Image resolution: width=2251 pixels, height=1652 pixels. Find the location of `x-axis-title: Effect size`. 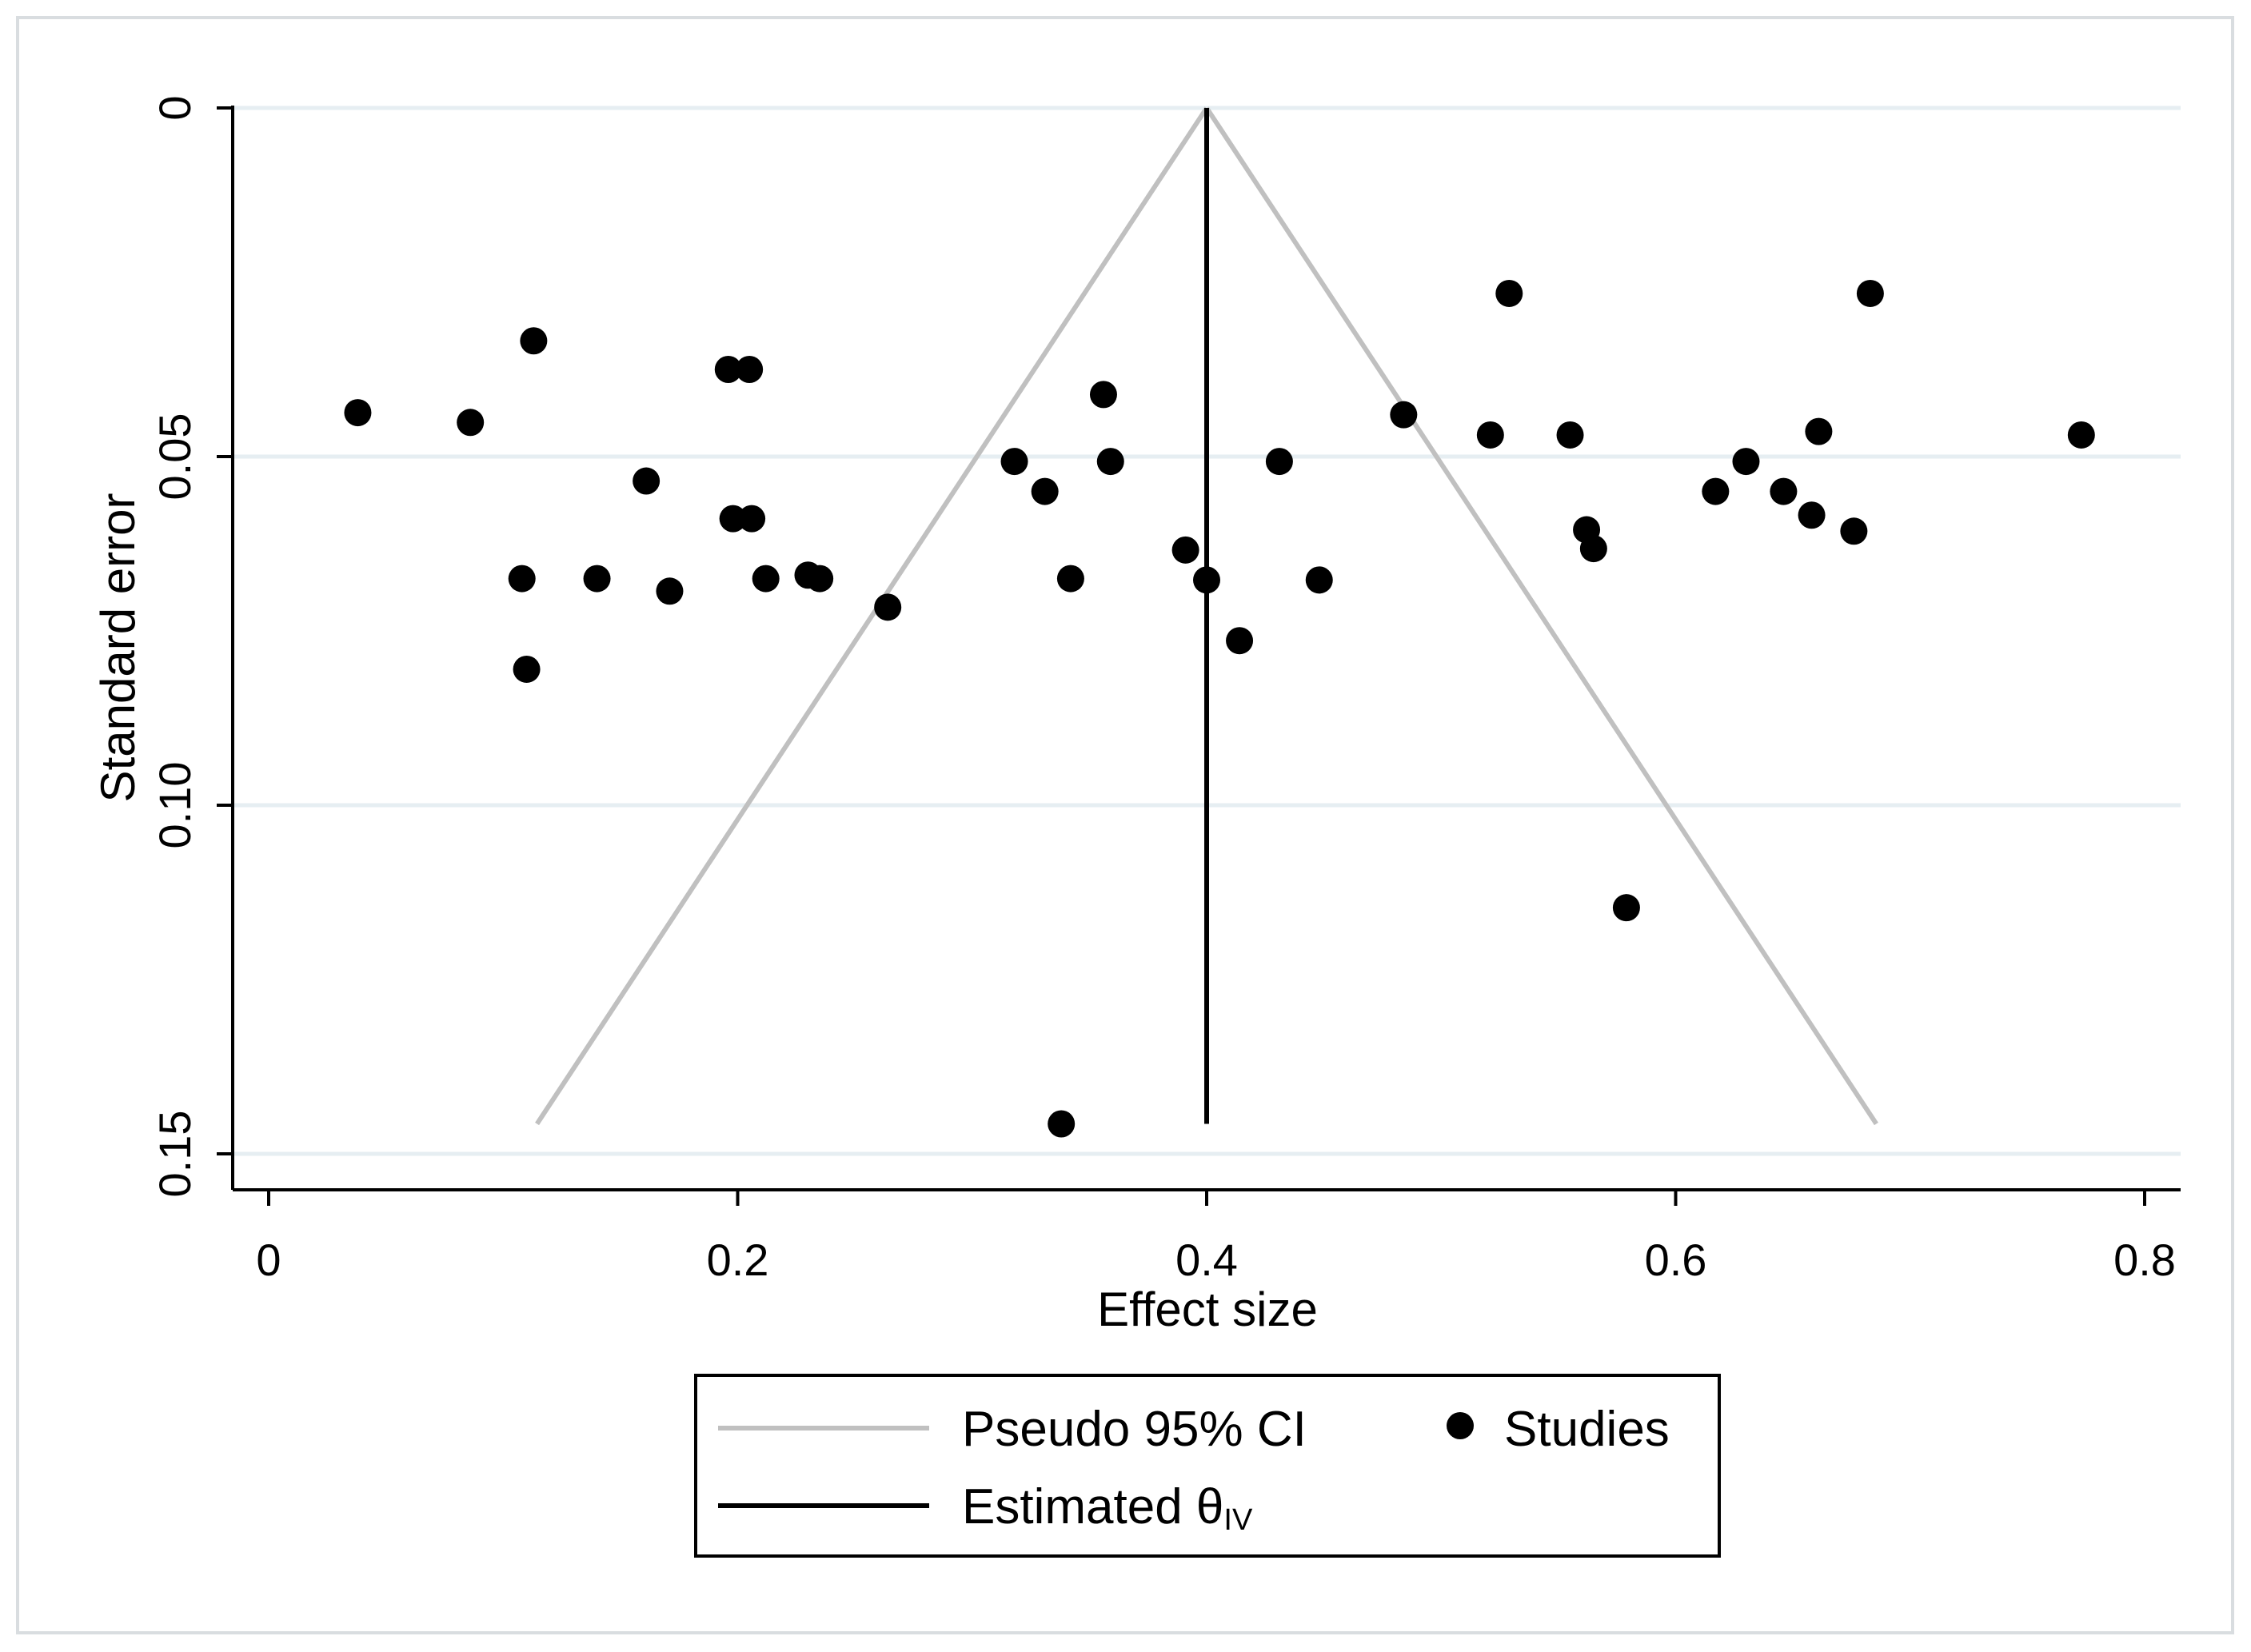

x-axis-title: Effect size is located at coordinates (1207, 1309).